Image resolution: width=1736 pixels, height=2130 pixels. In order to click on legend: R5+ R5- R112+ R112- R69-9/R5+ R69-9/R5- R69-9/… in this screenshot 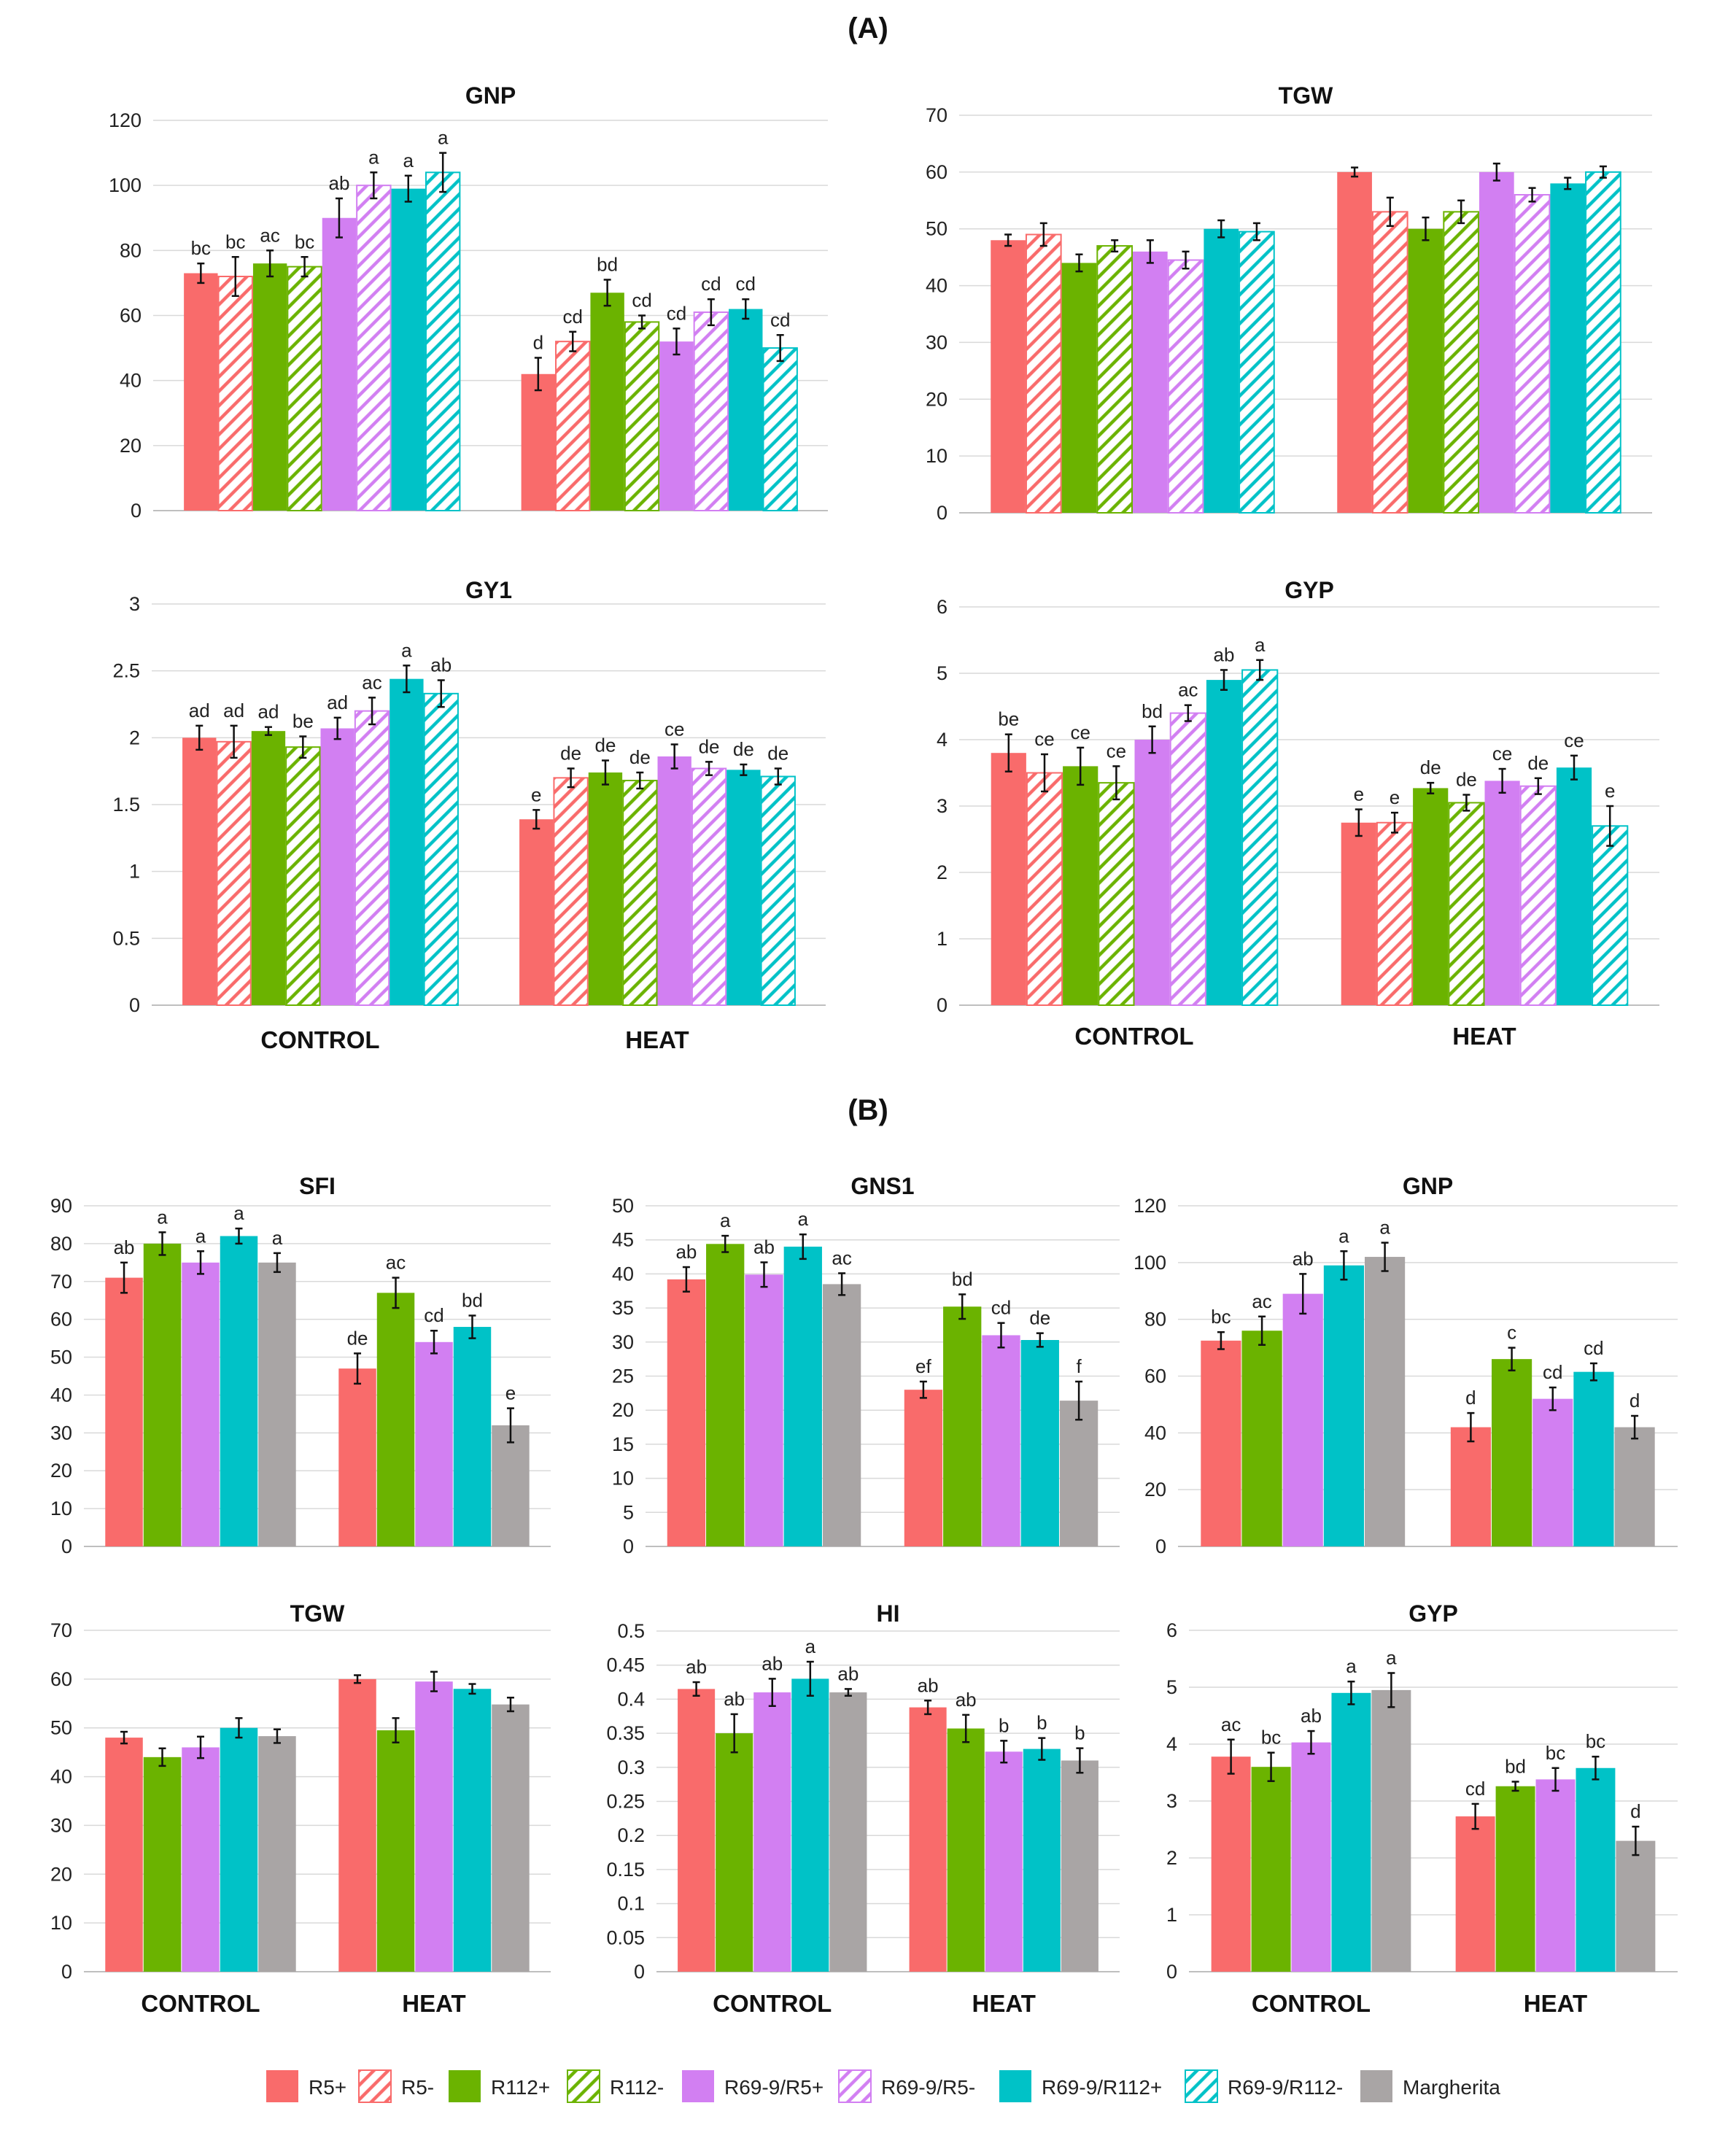, I will do `click(883, 2086)`.